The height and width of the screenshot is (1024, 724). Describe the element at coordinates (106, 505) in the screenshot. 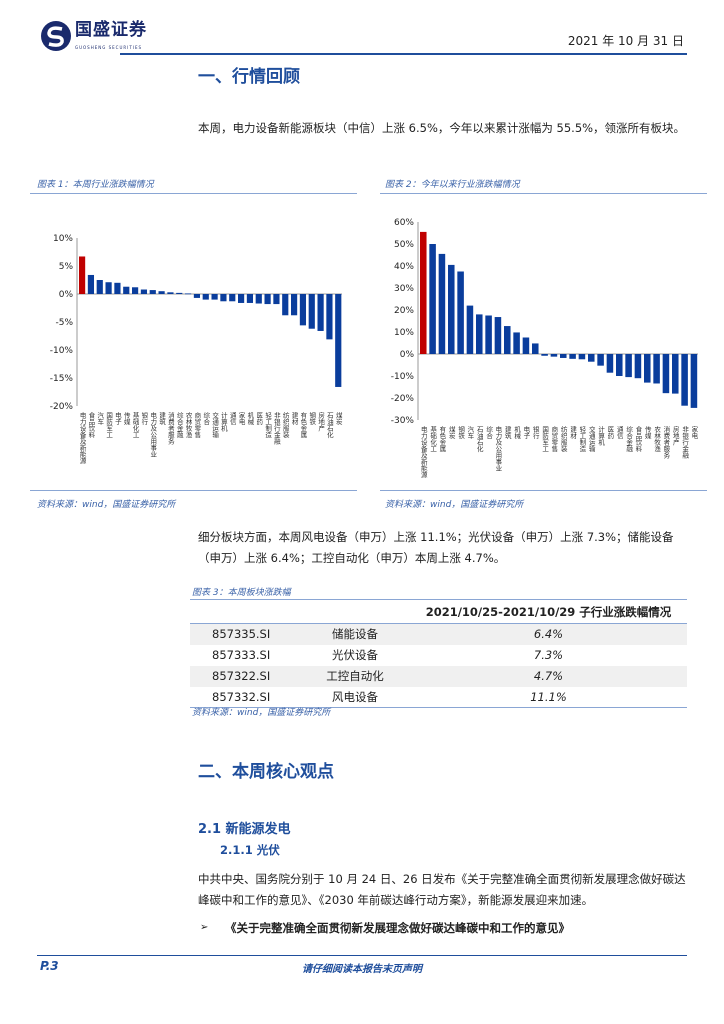

I see `fig1-source: 资料来源：wind，国盛证券研究所` at that location.